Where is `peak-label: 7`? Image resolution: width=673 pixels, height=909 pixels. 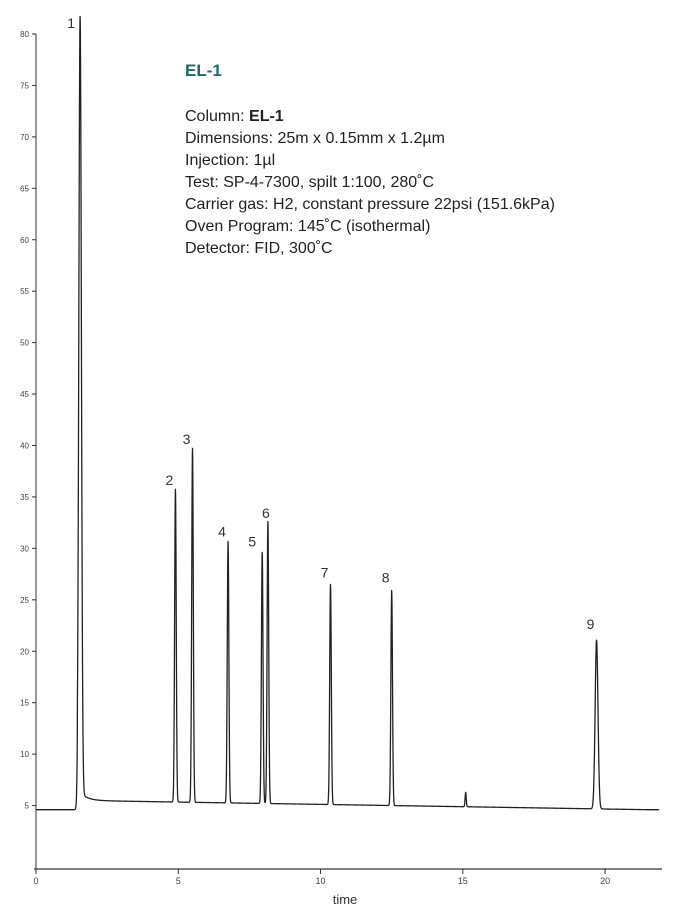 peak-label: 7 is located at coordinates (325, 573).